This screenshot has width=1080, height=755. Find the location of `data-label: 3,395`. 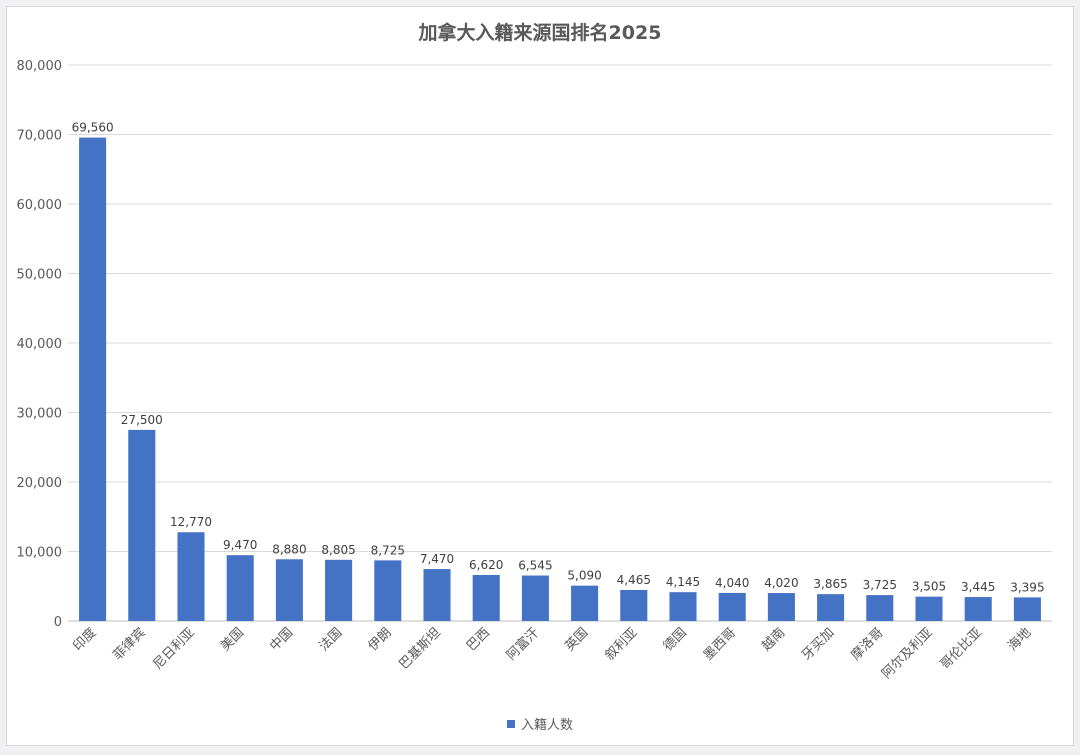

data-label: 3,395 is located at coordinates (1027, 587).